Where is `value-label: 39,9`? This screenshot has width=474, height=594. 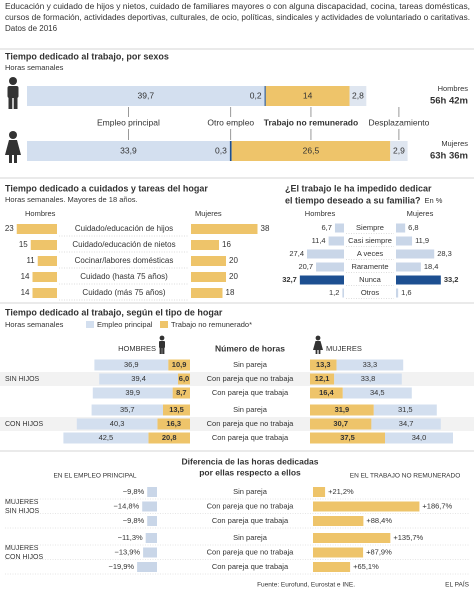 value-label: 39,9 is located at coordinates (132, 392).